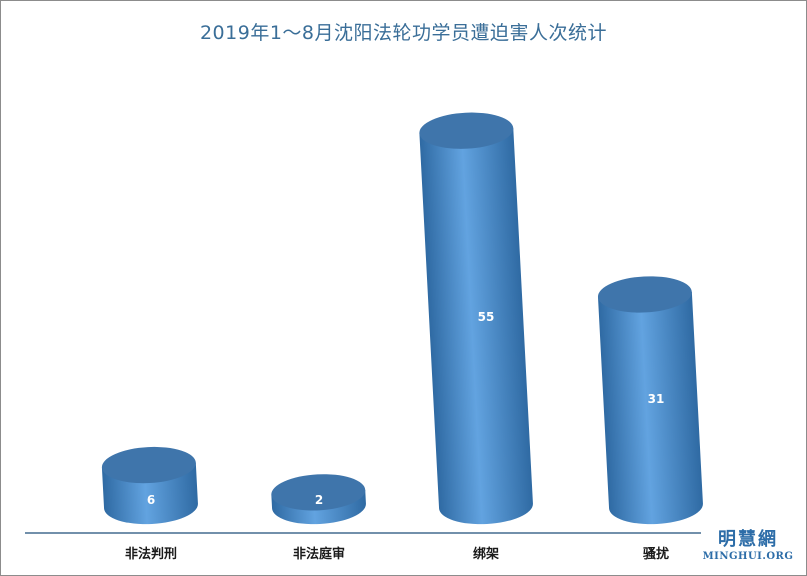  I want to click on data-label-0: 6, so click(151, 500).